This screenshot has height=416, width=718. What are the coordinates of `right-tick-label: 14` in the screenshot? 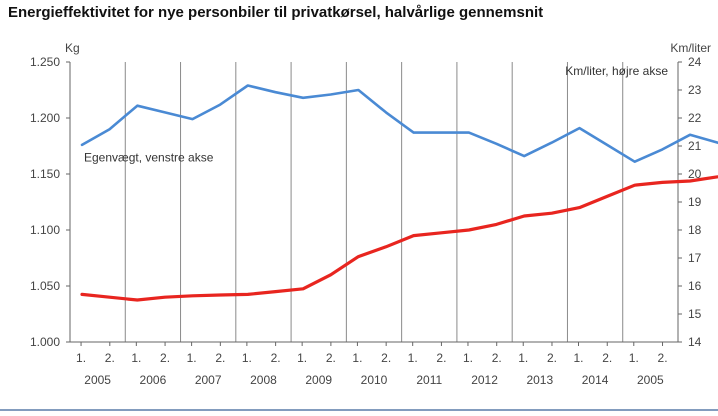 It's located at (695, 342).